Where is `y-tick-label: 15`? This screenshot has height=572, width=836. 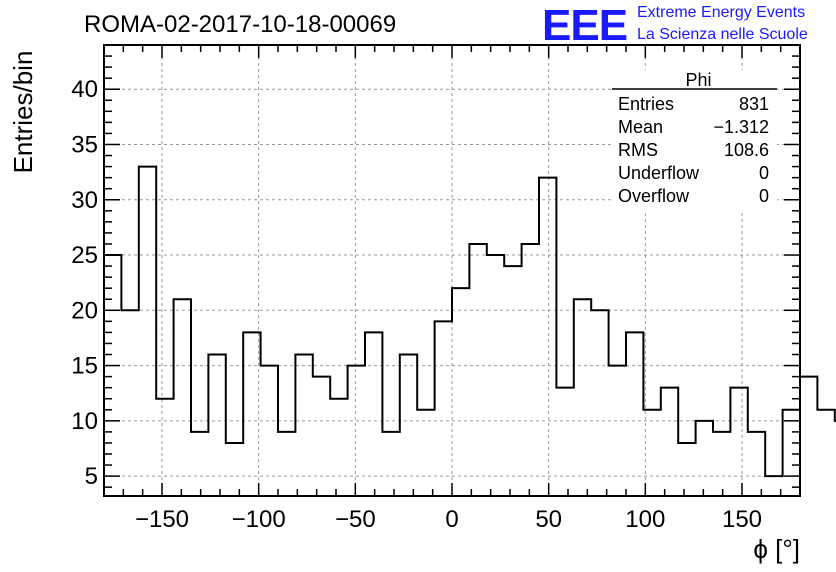 y-tick-label: 15 is located at coordinates (84, 366).